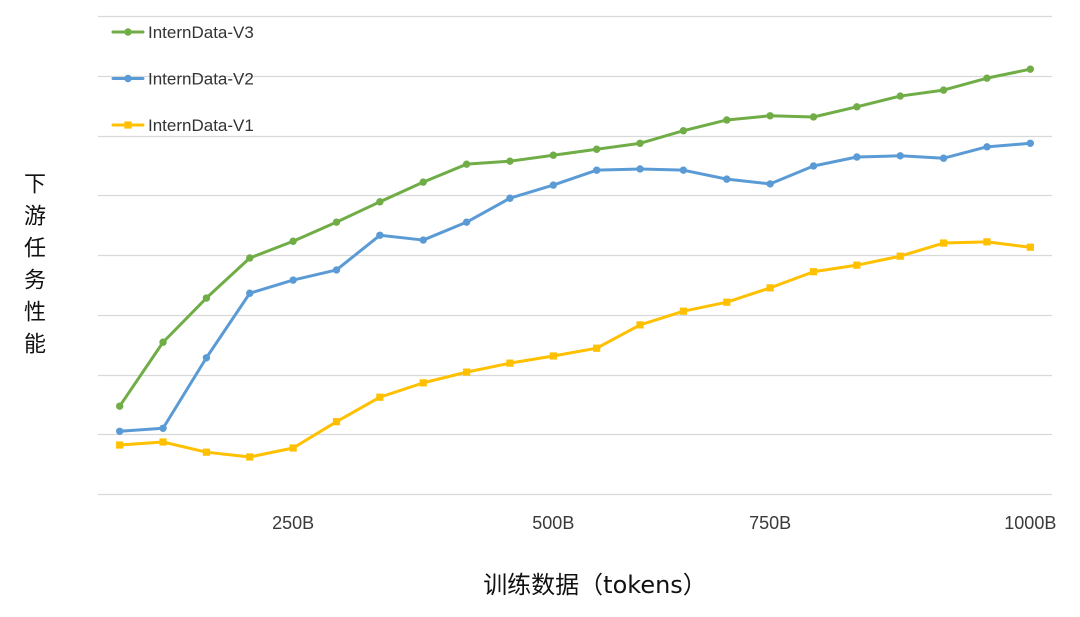  I want to click on y-axis-title: 下游任务性能, so click(32, 268).